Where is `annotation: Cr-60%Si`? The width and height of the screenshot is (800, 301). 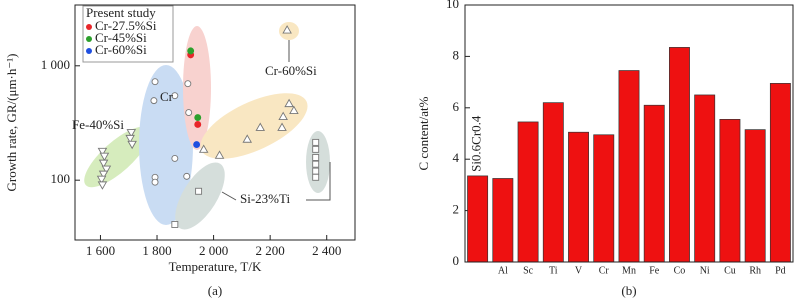 annotation: Cr-60%Si is located at coordinates (291, 70).